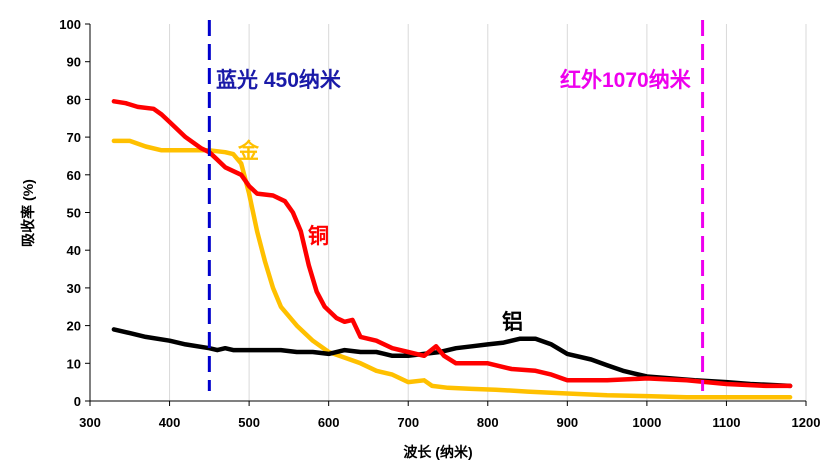 Image resolution: width=838 pixels, height=473 pixels. I want to click on x-axis-title: 波长 (纳米), so click(437, 452).